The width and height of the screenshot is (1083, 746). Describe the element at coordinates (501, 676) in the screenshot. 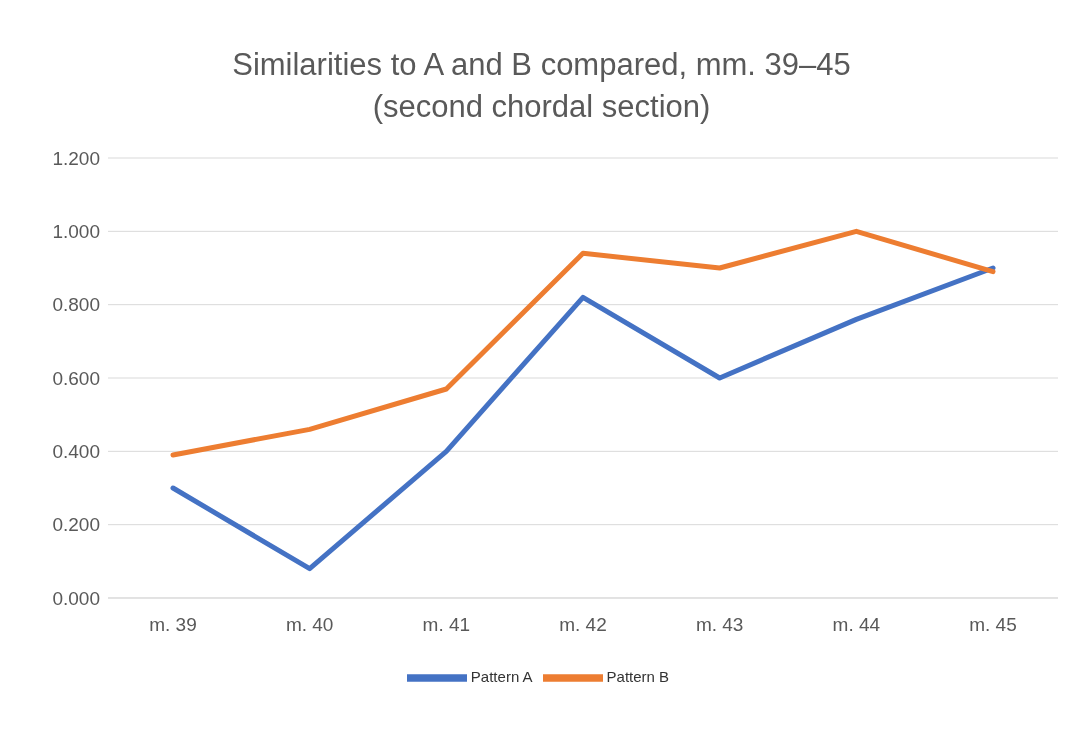

I see `legend-label: Pattern A` at that location.